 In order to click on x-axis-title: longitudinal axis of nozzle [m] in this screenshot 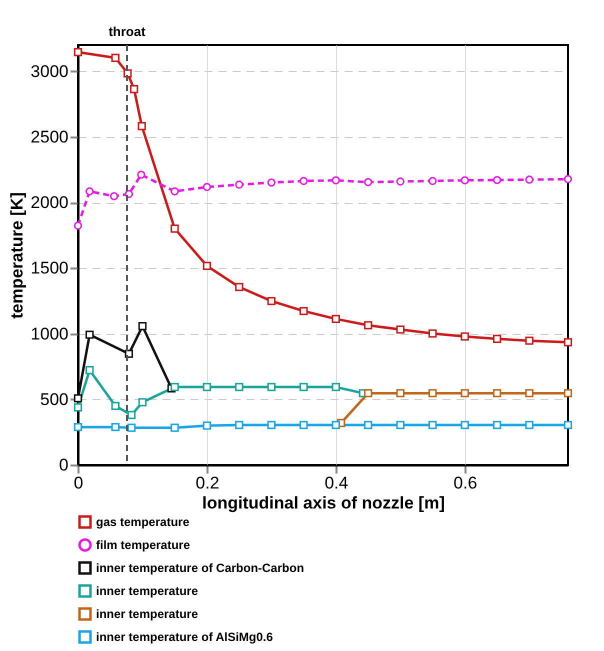, I will do `click(323, 503)`.